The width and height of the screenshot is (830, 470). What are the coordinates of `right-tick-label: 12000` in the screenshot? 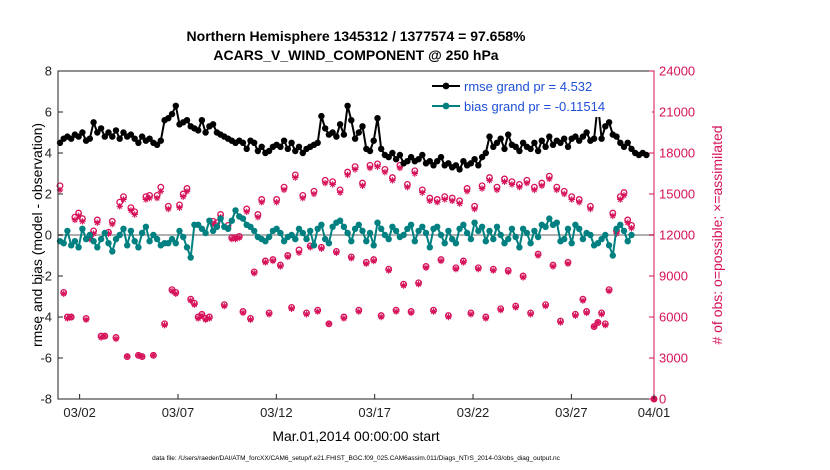 It's located at (677, 235).